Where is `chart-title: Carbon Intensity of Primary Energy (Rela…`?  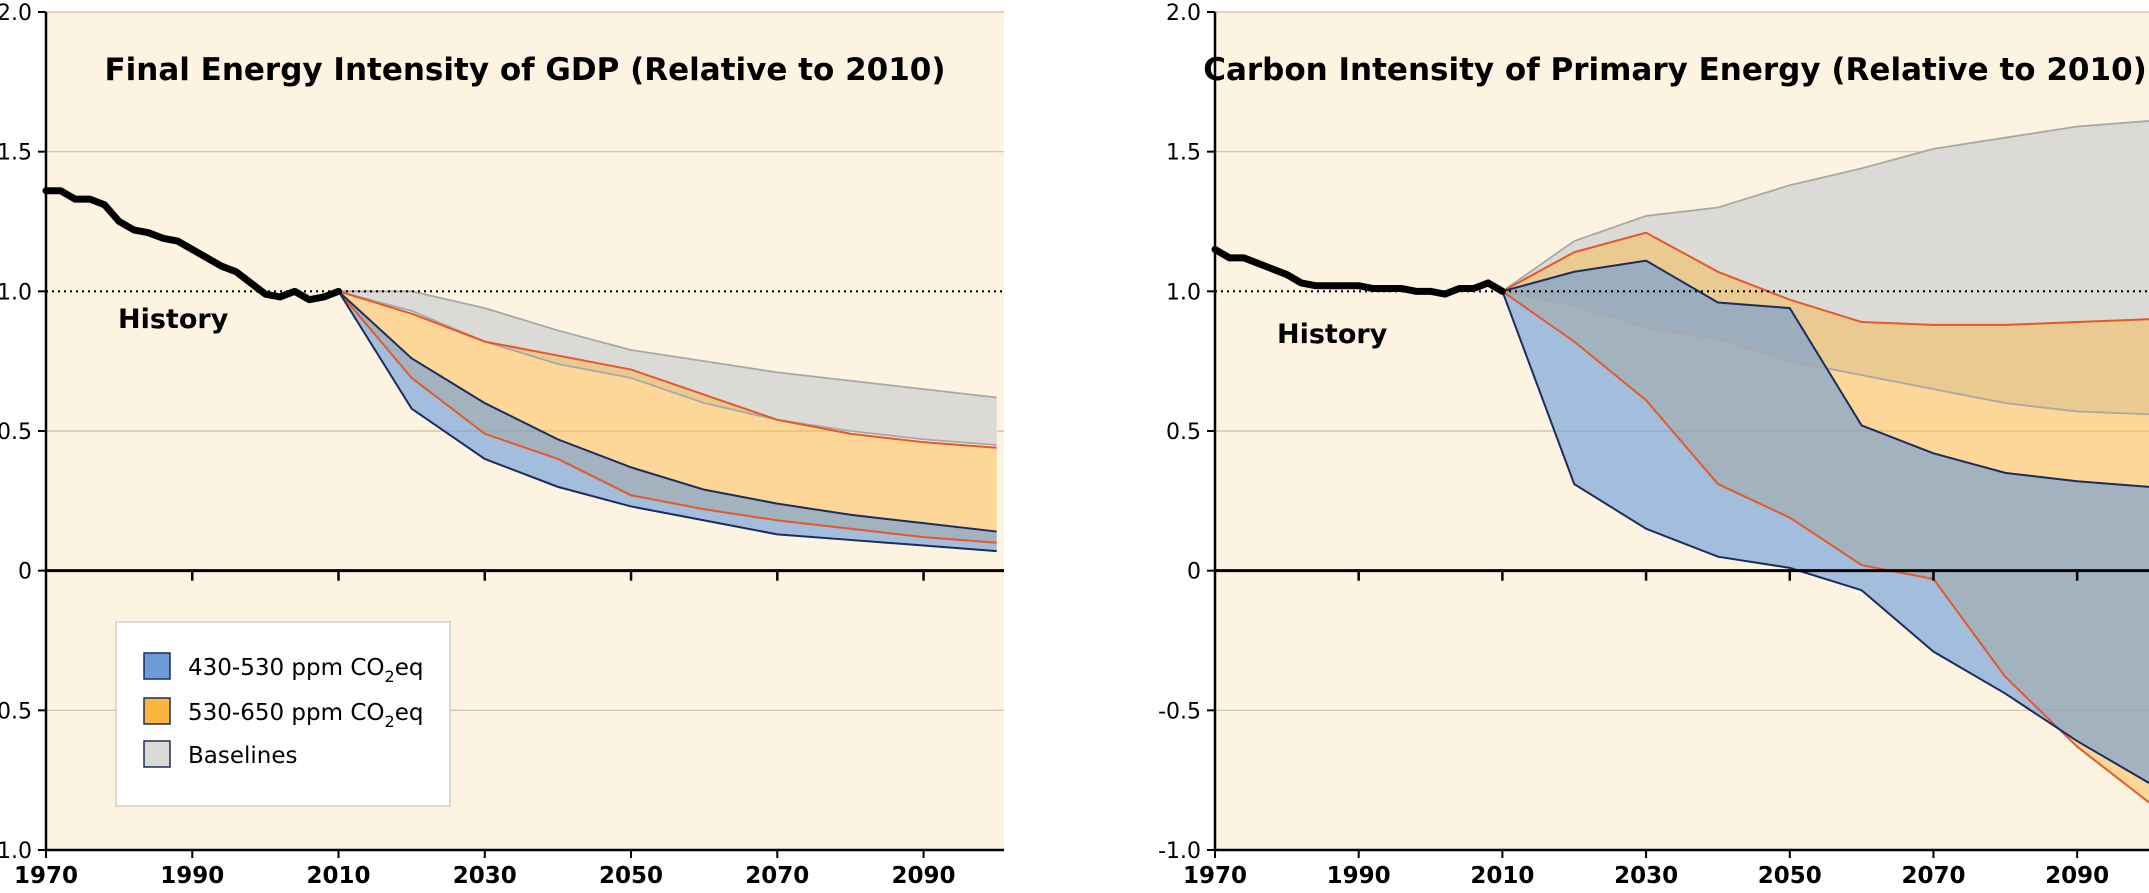
chart-title: Carbon Intensity of Primary Energy (Rela… is located at coordinates (1675, 70).